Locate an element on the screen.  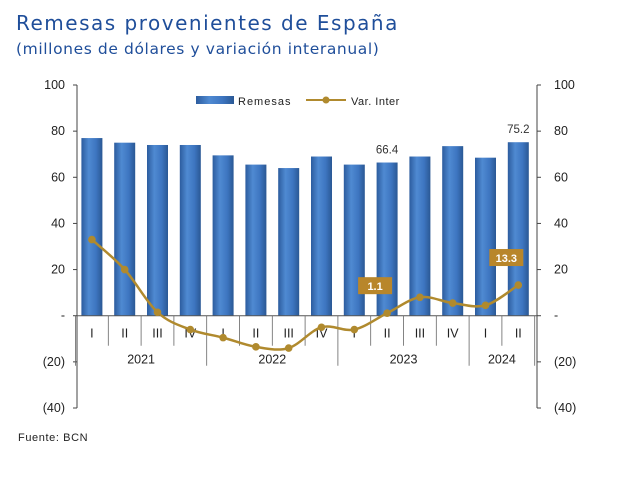
y-left-tick-label: - is located at coordinates (63, 316).